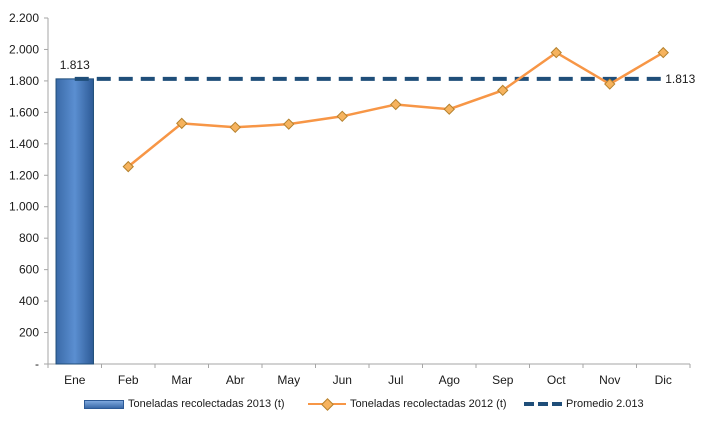  Describe the element at coordinates (503, 380) in the screenshot. I see `x-tick-label: Sep` at that location.